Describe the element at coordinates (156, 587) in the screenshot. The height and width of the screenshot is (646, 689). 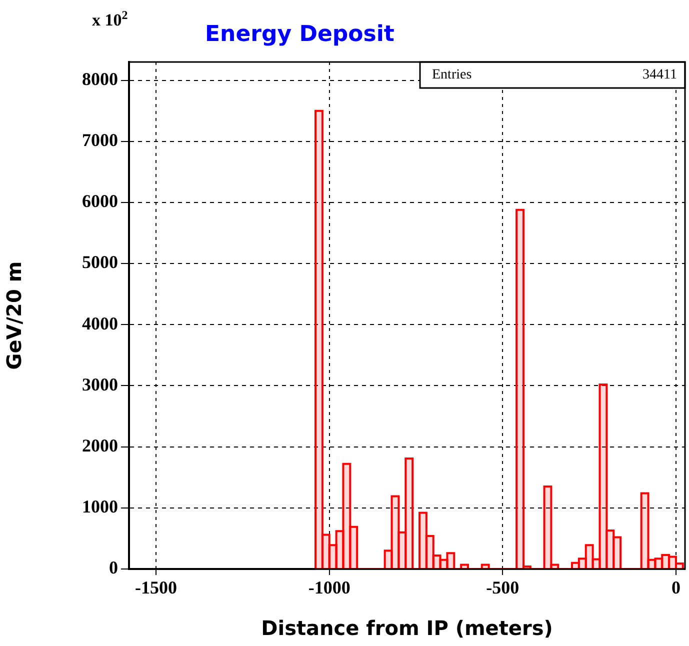
I see `x-tick-label: -1500` at that location.